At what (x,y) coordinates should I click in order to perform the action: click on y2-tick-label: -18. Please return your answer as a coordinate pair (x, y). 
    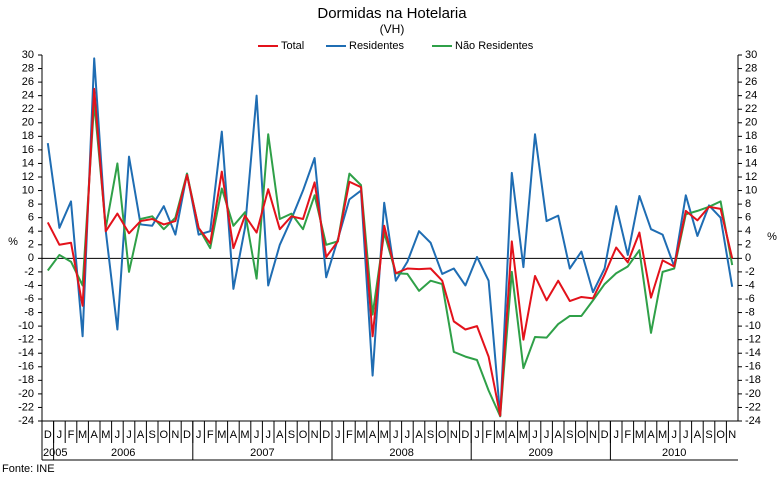
    Looking at the image, I should click on (753, 380).